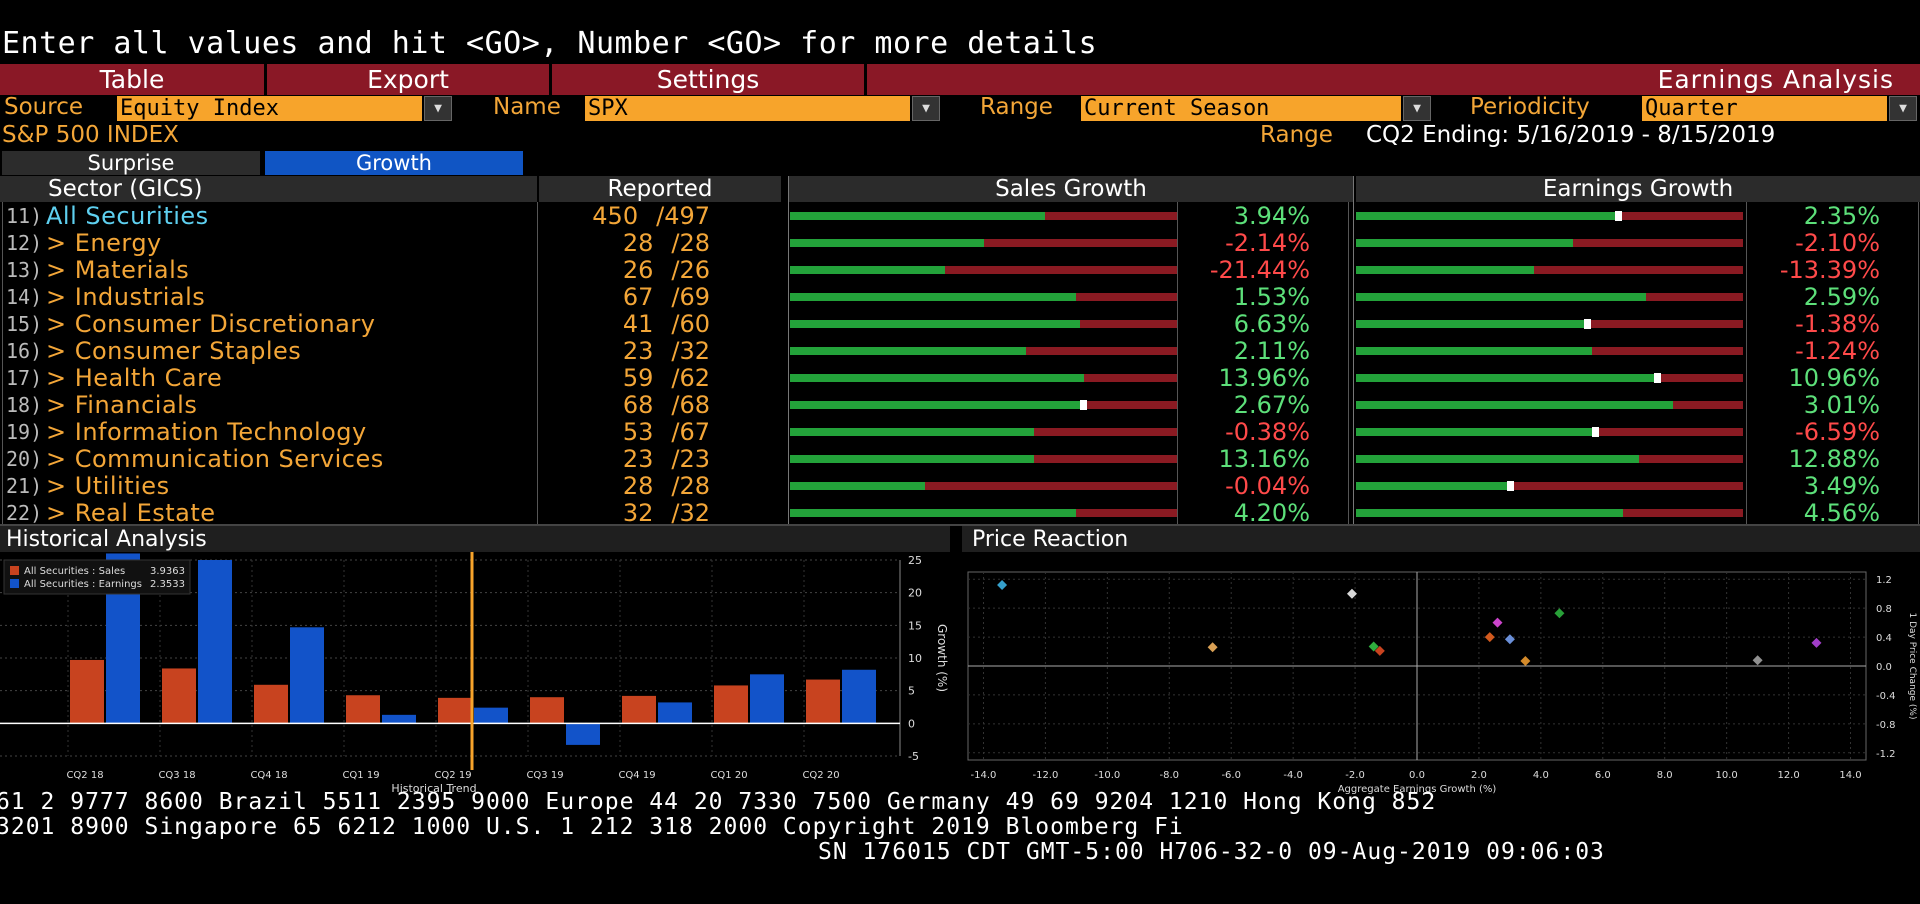  I want to click on x-tick-label: CQ4 19, so click(636, 775).